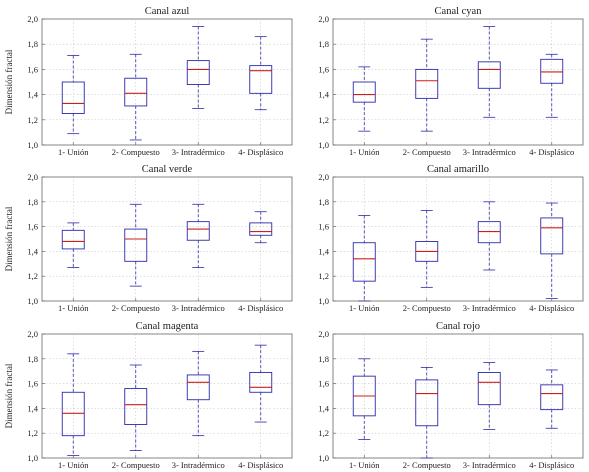 The height and width of the screenshot is (472, 589). I want to click on chart-title: Canal magenta, so click(167, 326).